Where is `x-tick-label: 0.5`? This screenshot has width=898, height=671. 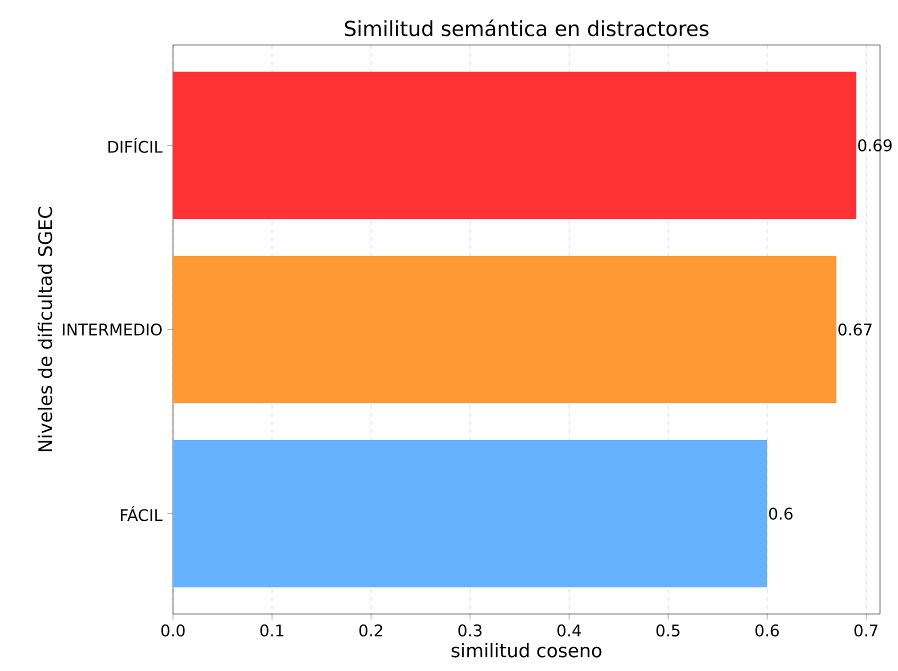
x-tick-label: 0.5 is located at coordinates (668, 630).